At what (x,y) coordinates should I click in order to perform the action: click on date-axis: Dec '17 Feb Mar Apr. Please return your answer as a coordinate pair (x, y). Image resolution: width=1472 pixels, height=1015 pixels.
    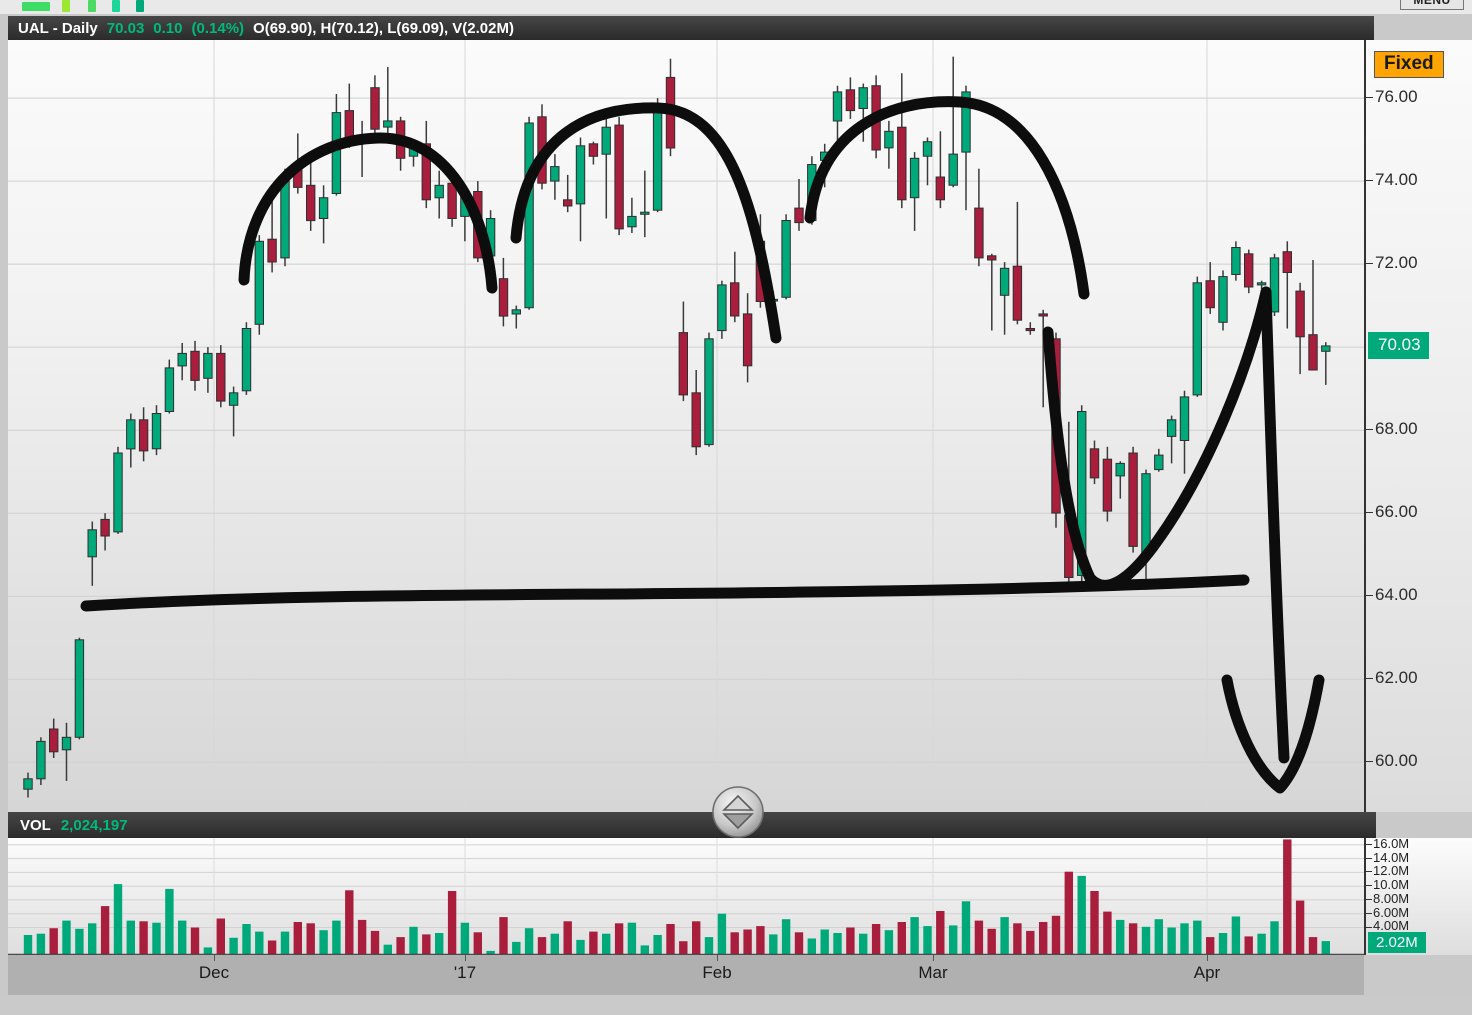
    Looking at the image, I should click on (686, 975).